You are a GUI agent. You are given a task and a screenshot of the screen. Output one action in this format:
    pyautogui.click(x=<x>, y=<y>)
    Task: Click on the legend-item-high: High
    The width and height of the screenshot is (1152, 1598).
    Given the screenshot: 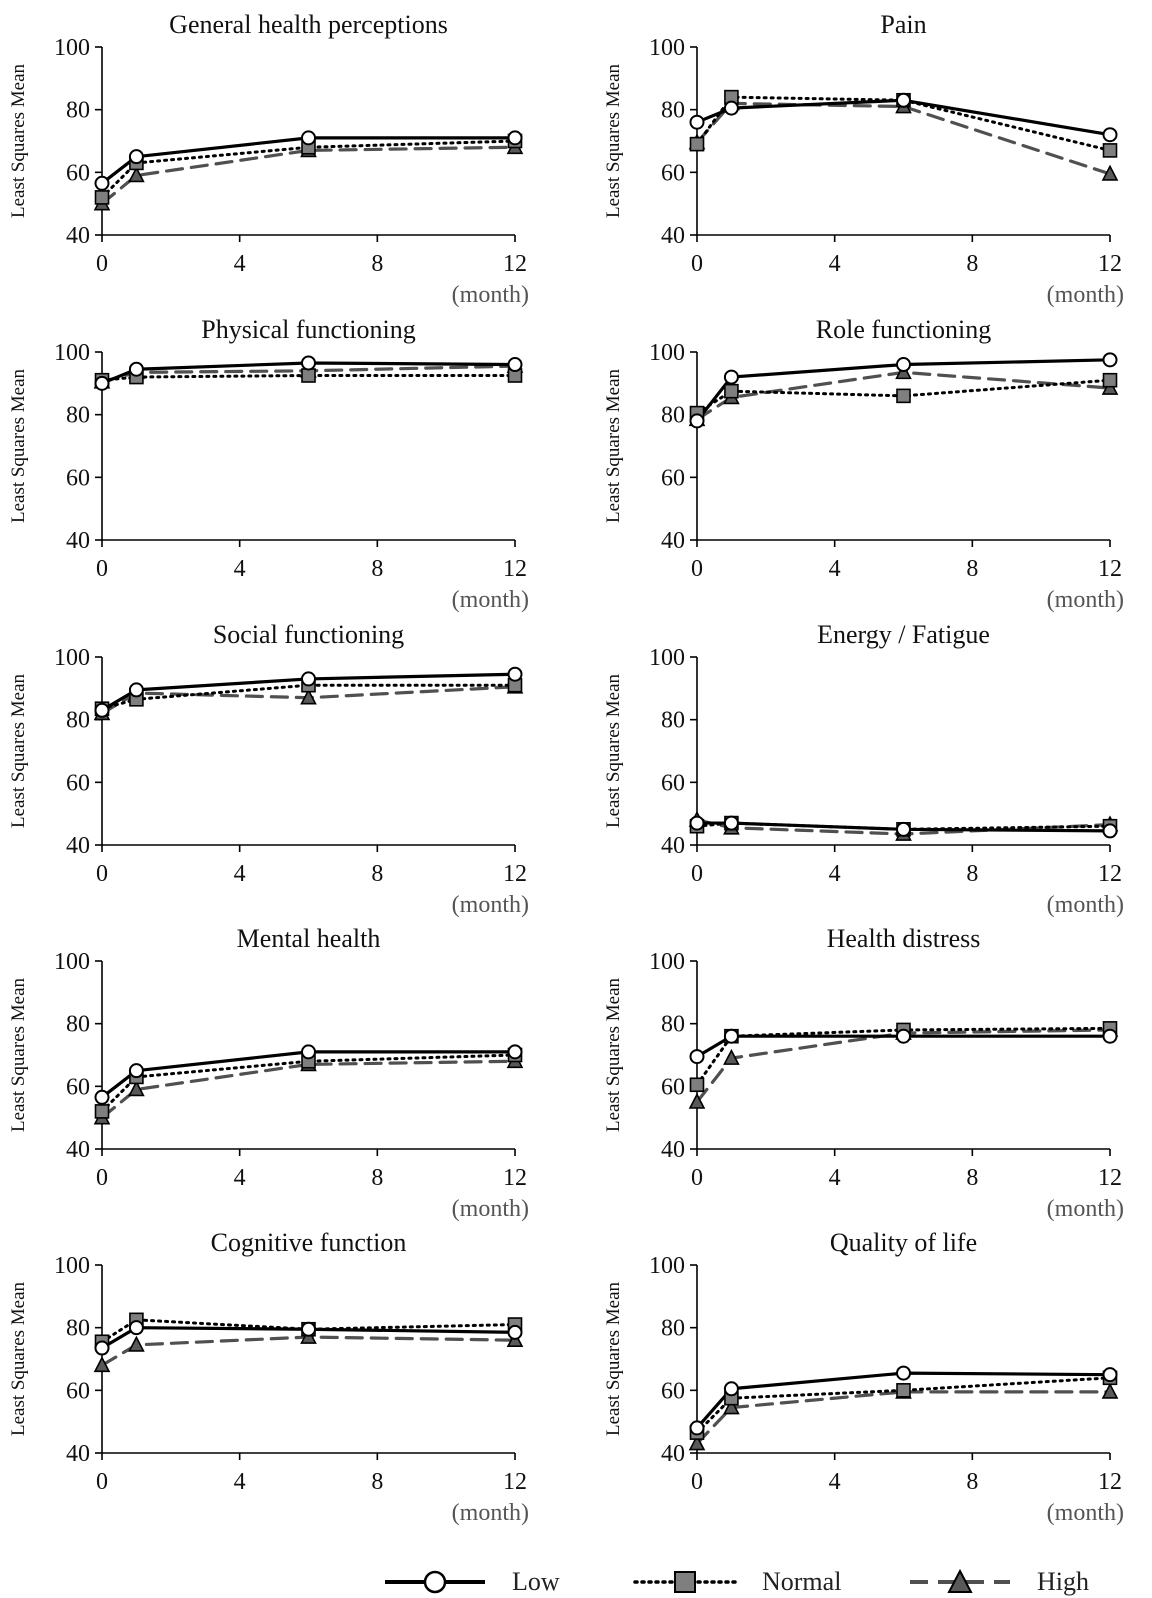 What is the action you would take?
    pyautogui.click(x=997, y=1581)
    